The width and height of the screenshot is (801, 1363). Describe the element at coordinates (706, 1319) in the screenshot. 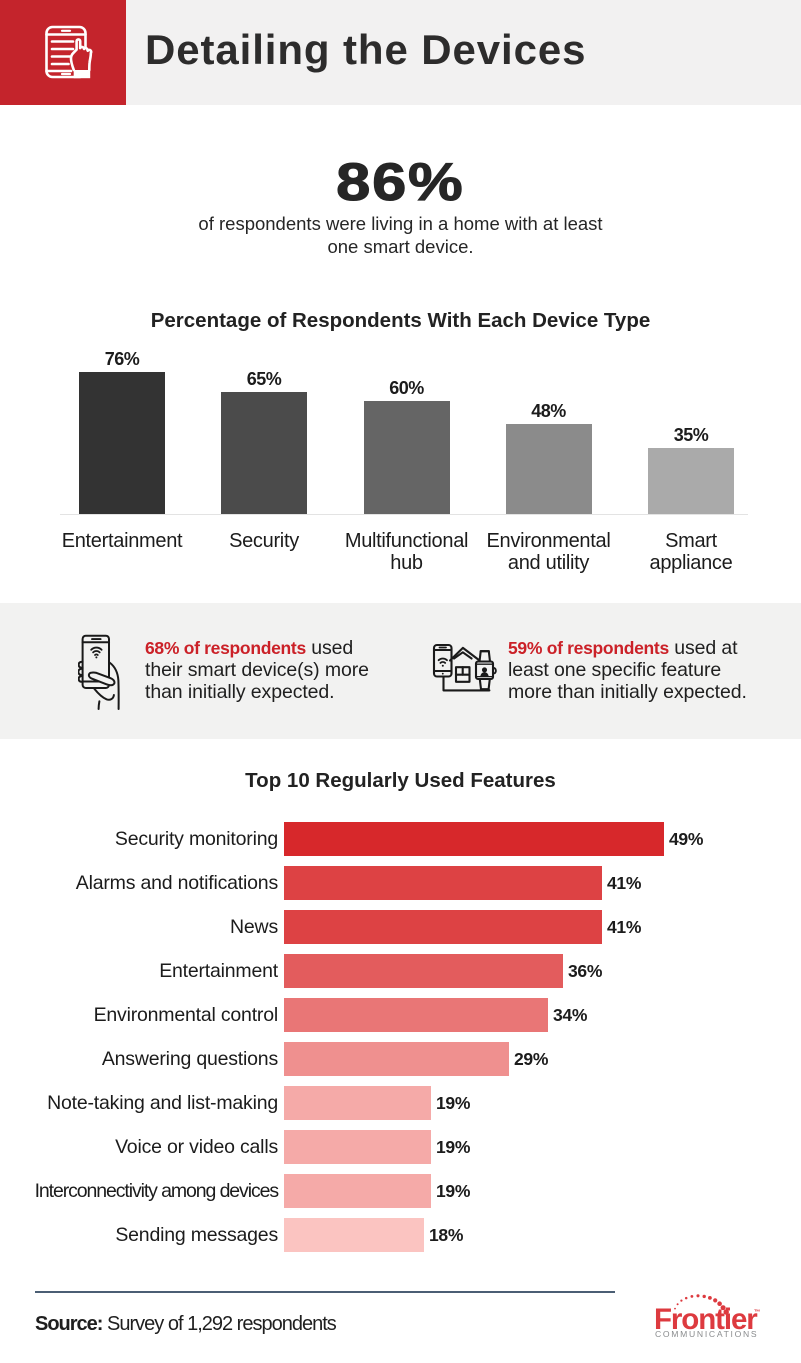

I see `svg-text: Frontier` at that location.